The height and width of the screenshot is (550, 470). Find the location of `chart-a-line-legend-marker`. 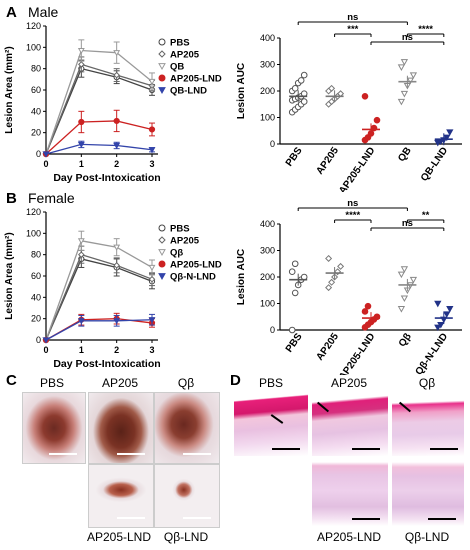

chart-a-line-legend-marker is located at coordinates (162, 91).